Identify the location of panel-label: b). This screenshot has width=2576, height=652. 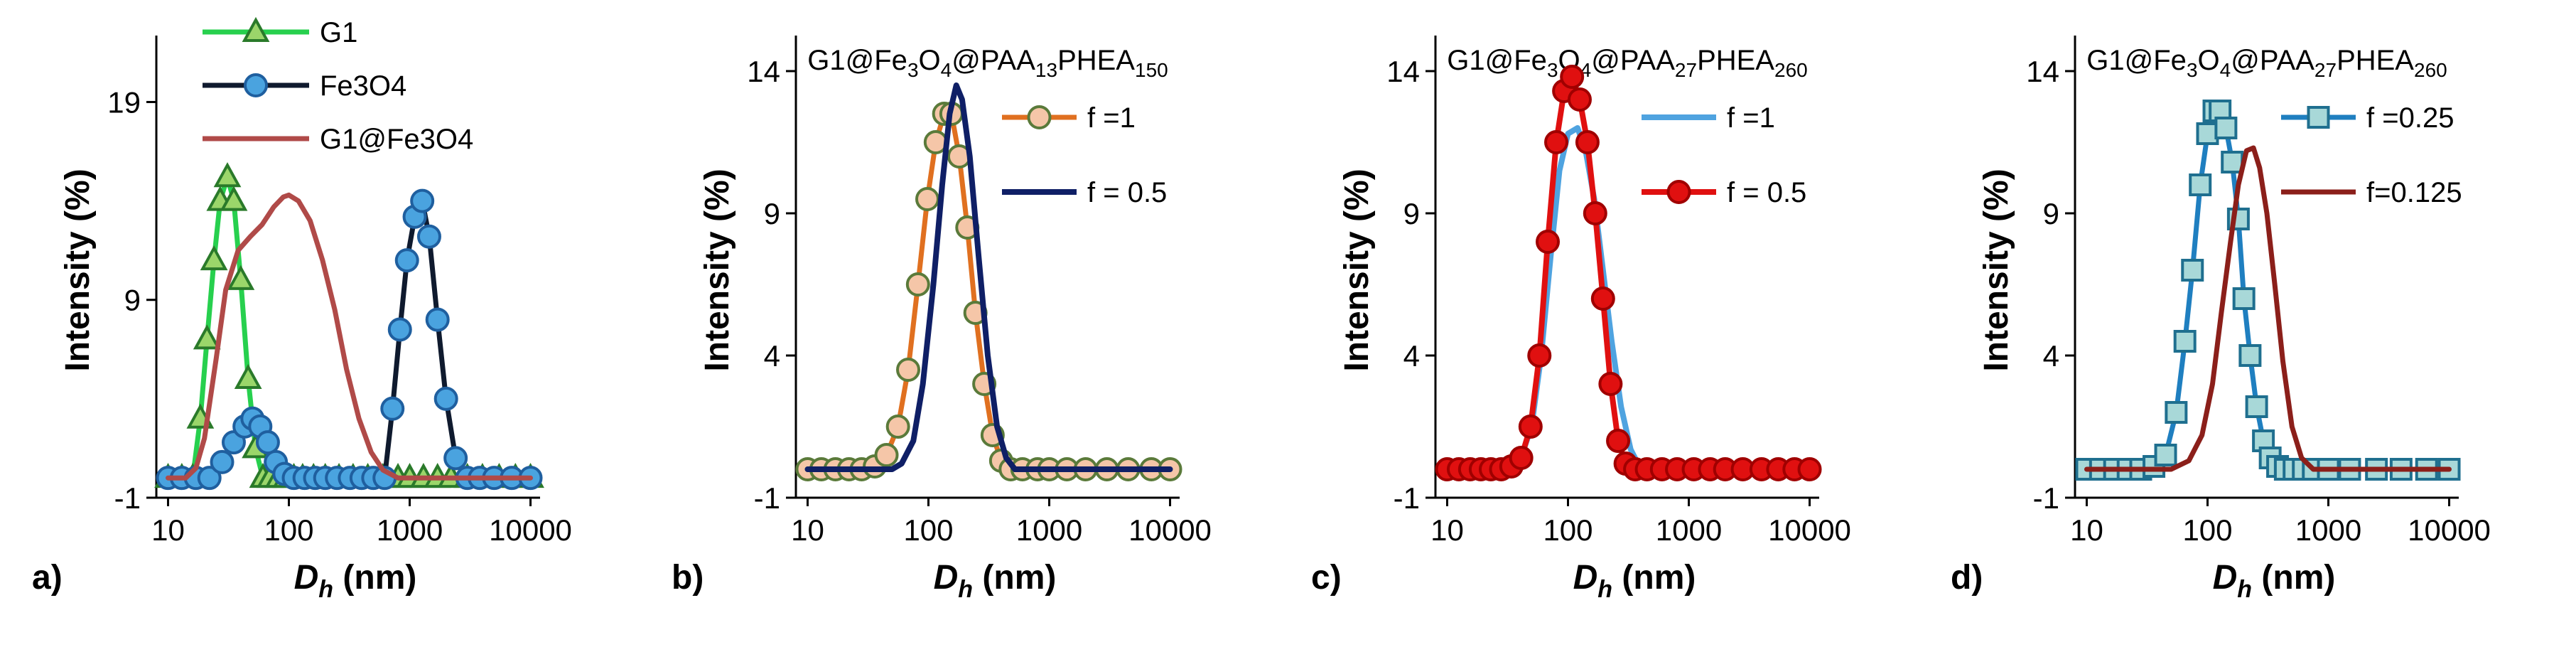
(688, 578).